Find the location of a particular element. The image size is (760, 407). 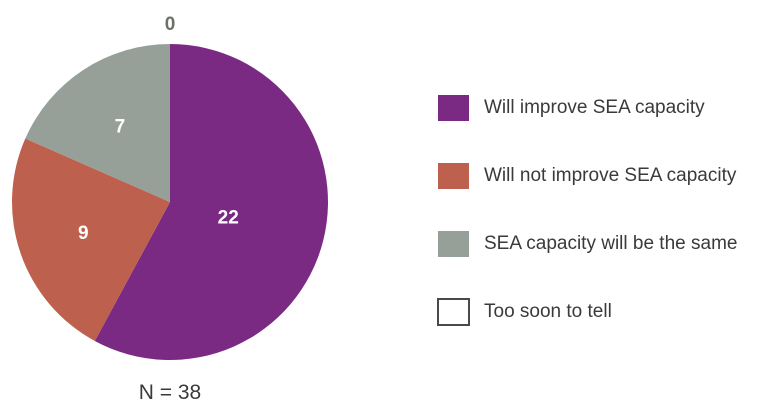

slice-value-label-will-not-improve-sea-capacity: 9 is located at coordinates (83, 233).